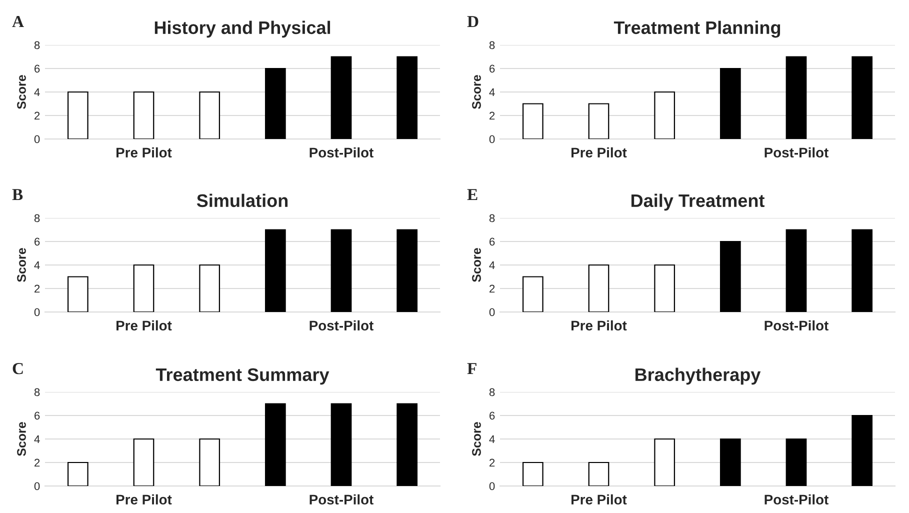 This screenshot has width=909, height=513. What do you see at coordinates (17, 368) in the screenshot?
I see `text: C` at bounding box center [17, 368].